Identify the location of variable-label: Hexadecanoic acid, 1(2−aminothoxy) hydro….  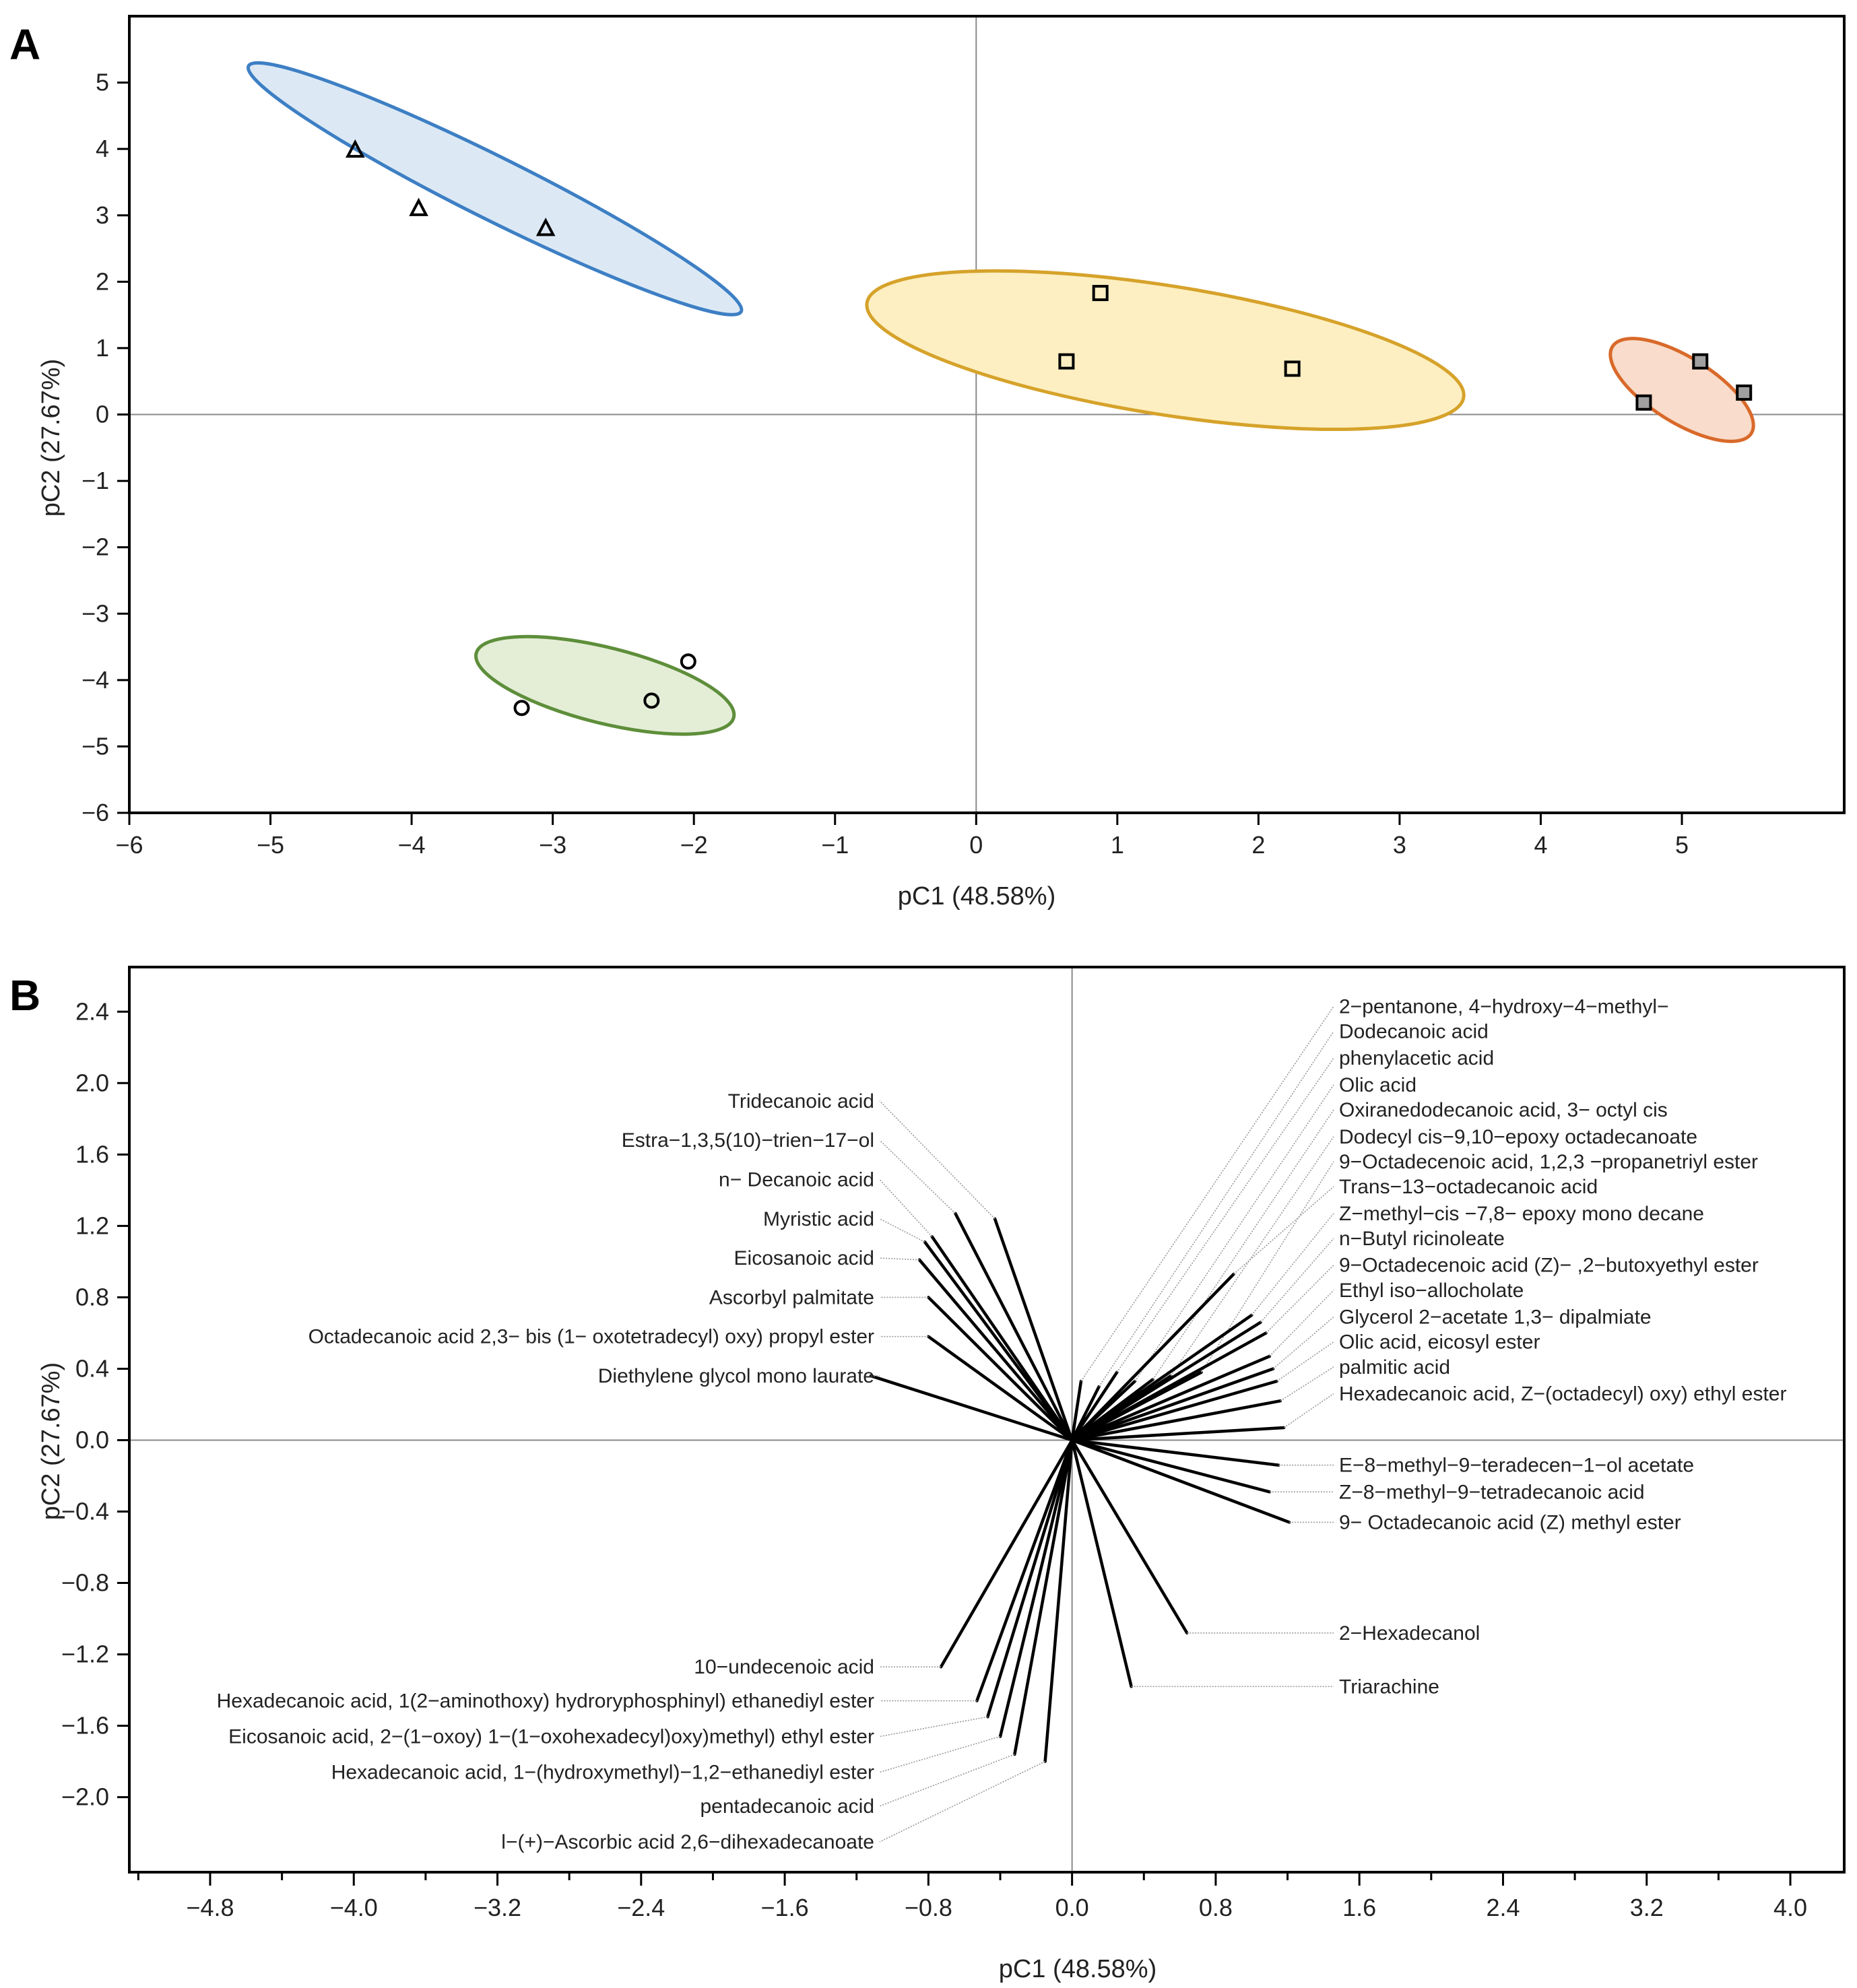
(545, 1702).